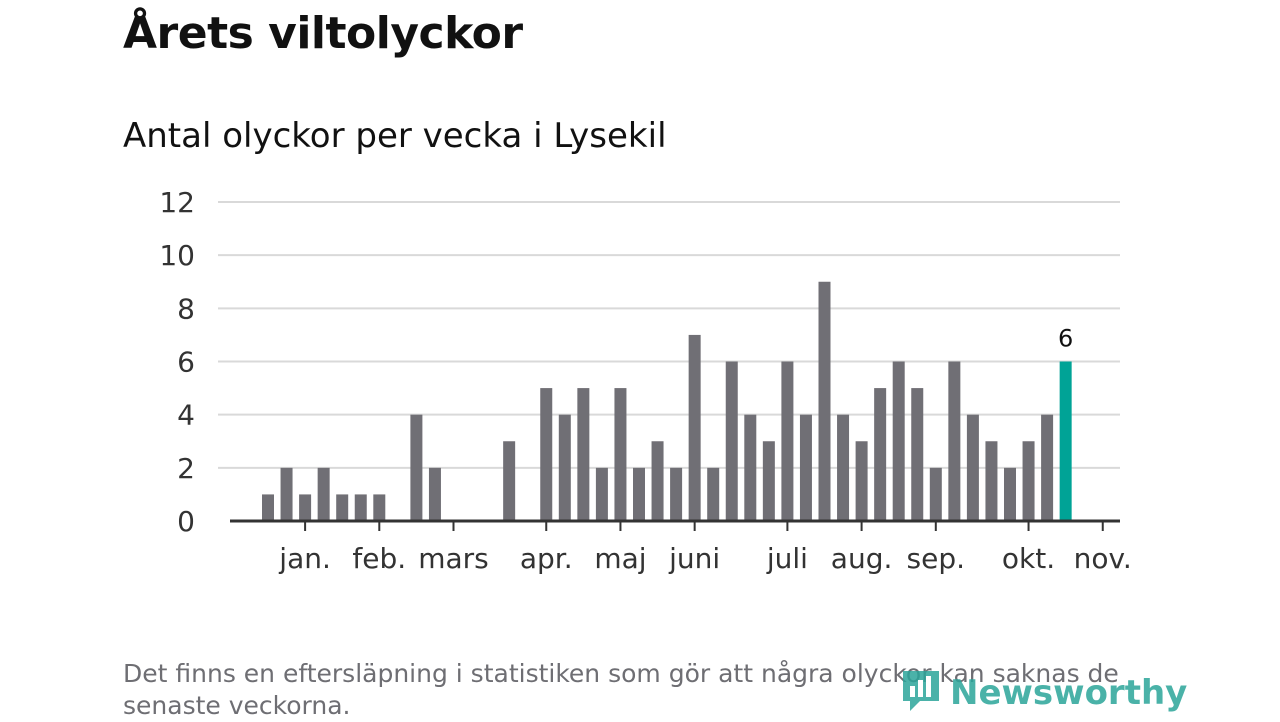  Describe the element at coordinates (186, 468) in the screenshot. I see `y-tick-label: 2` at that location.